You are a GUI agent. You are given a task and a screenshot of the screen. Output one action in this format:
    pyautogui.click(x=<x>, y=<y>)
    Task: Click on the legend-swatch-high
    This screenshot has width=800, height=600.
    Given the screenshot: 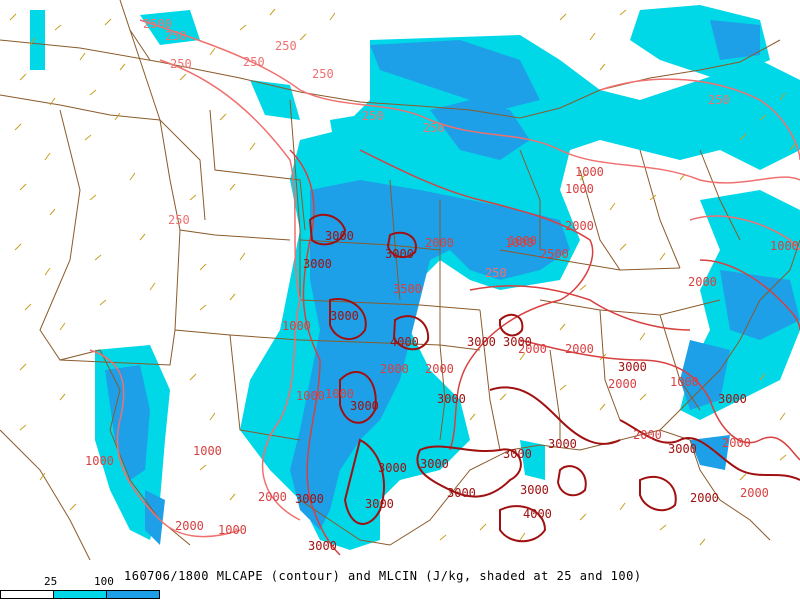 What is the action you would take?
    pyautogui.click(x=133, y=594)
    